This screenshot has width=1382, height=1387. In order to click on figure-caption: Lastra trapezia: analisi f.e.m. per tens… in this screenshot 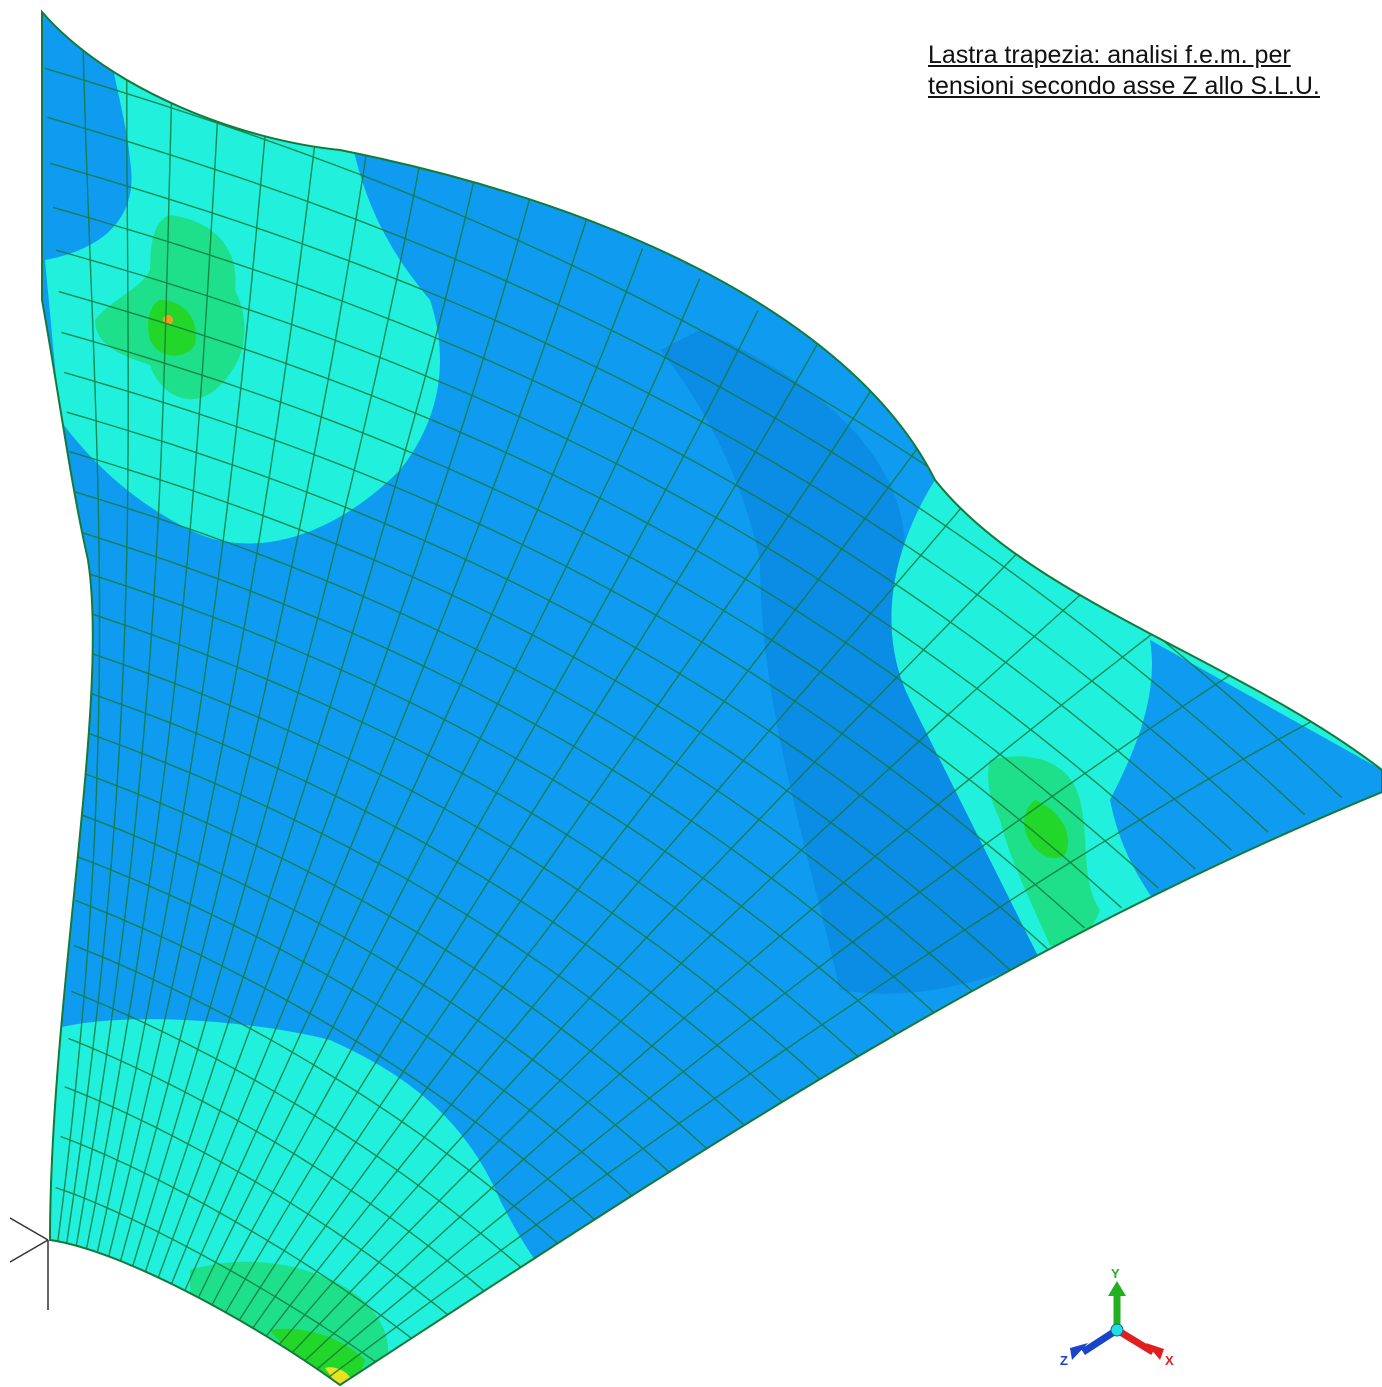, I will do `click(1124, 71)`.